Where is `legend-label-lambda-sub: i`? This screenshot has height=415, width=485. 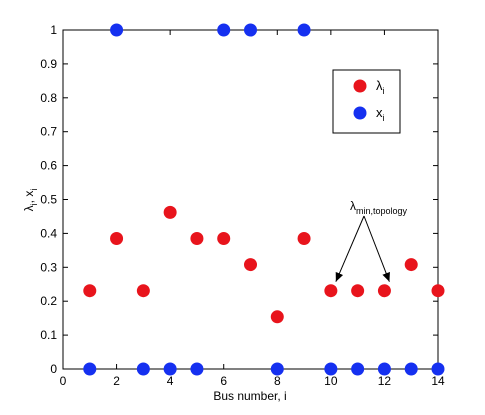 legend-label-lambda-sub: i is located at coordinates (384, 91).